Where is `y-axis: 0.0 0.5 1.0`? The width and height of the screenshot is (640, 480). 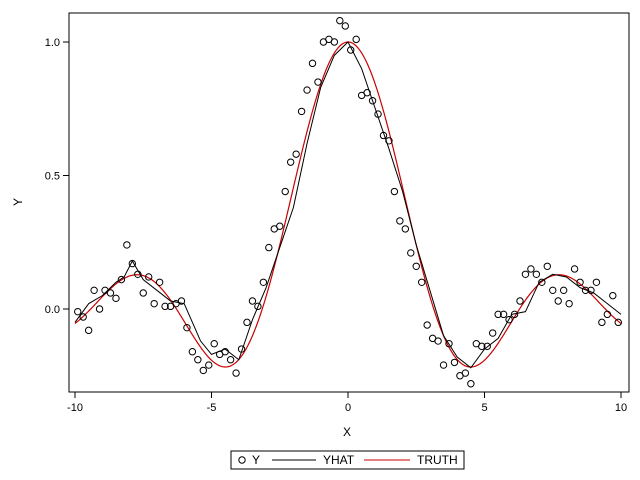 y-axis: 0.0 0.5 1.0 is located at coordinates (57, 176).